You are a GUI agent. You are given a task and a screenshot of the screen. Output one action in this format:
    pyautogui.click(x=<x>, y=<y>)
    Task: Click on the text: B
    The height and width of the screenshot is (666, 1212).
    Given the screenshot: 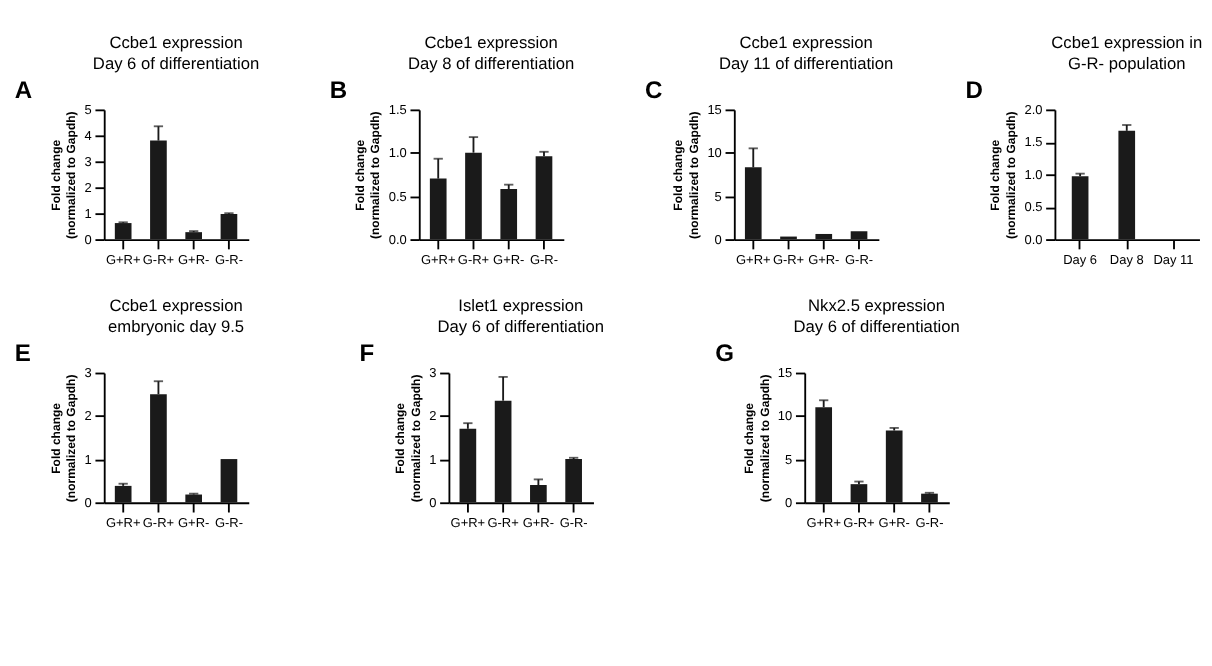 What is the action you would take?
    pyautogui.click(x=338, y=90)
    